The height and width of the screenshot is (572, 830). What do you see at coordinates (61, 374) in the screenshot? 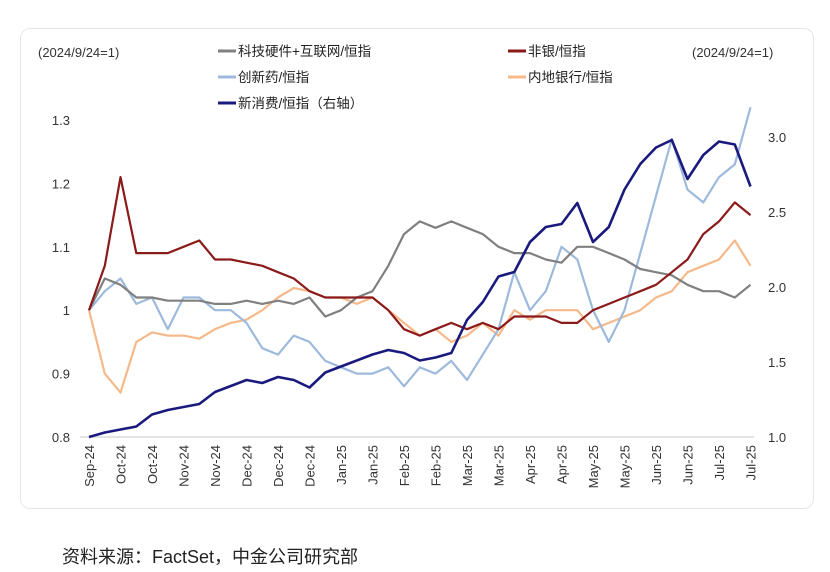
I see `left-y-tick-label: 0.9` at bounding box center [61, 374].